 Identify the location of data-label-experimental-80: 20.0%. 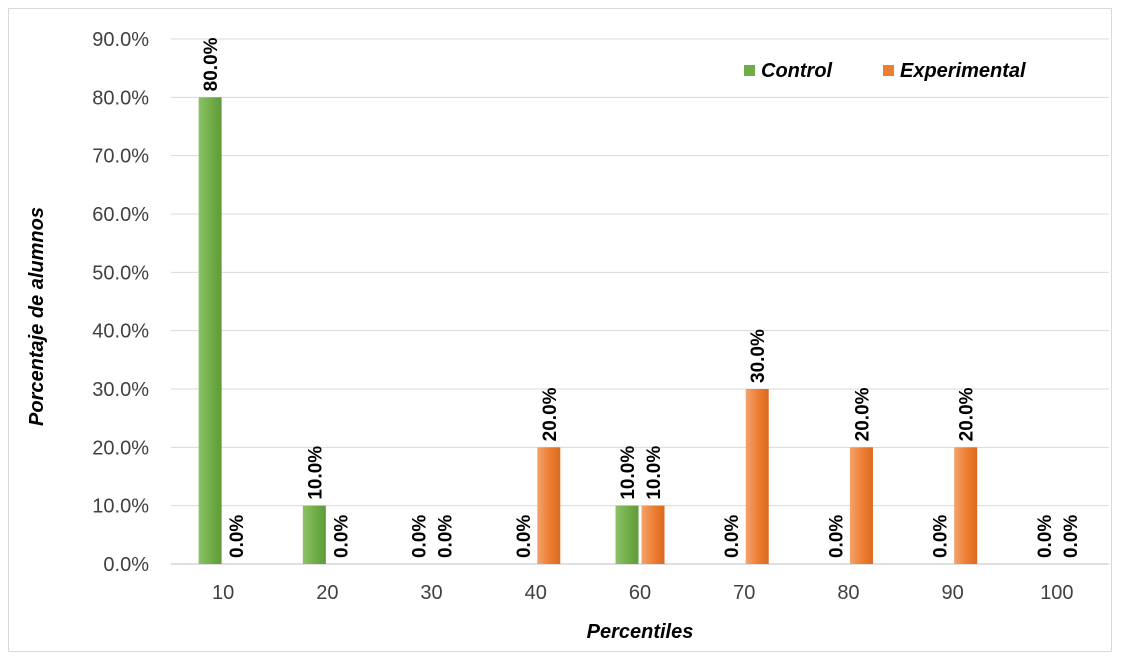
(862, 414).